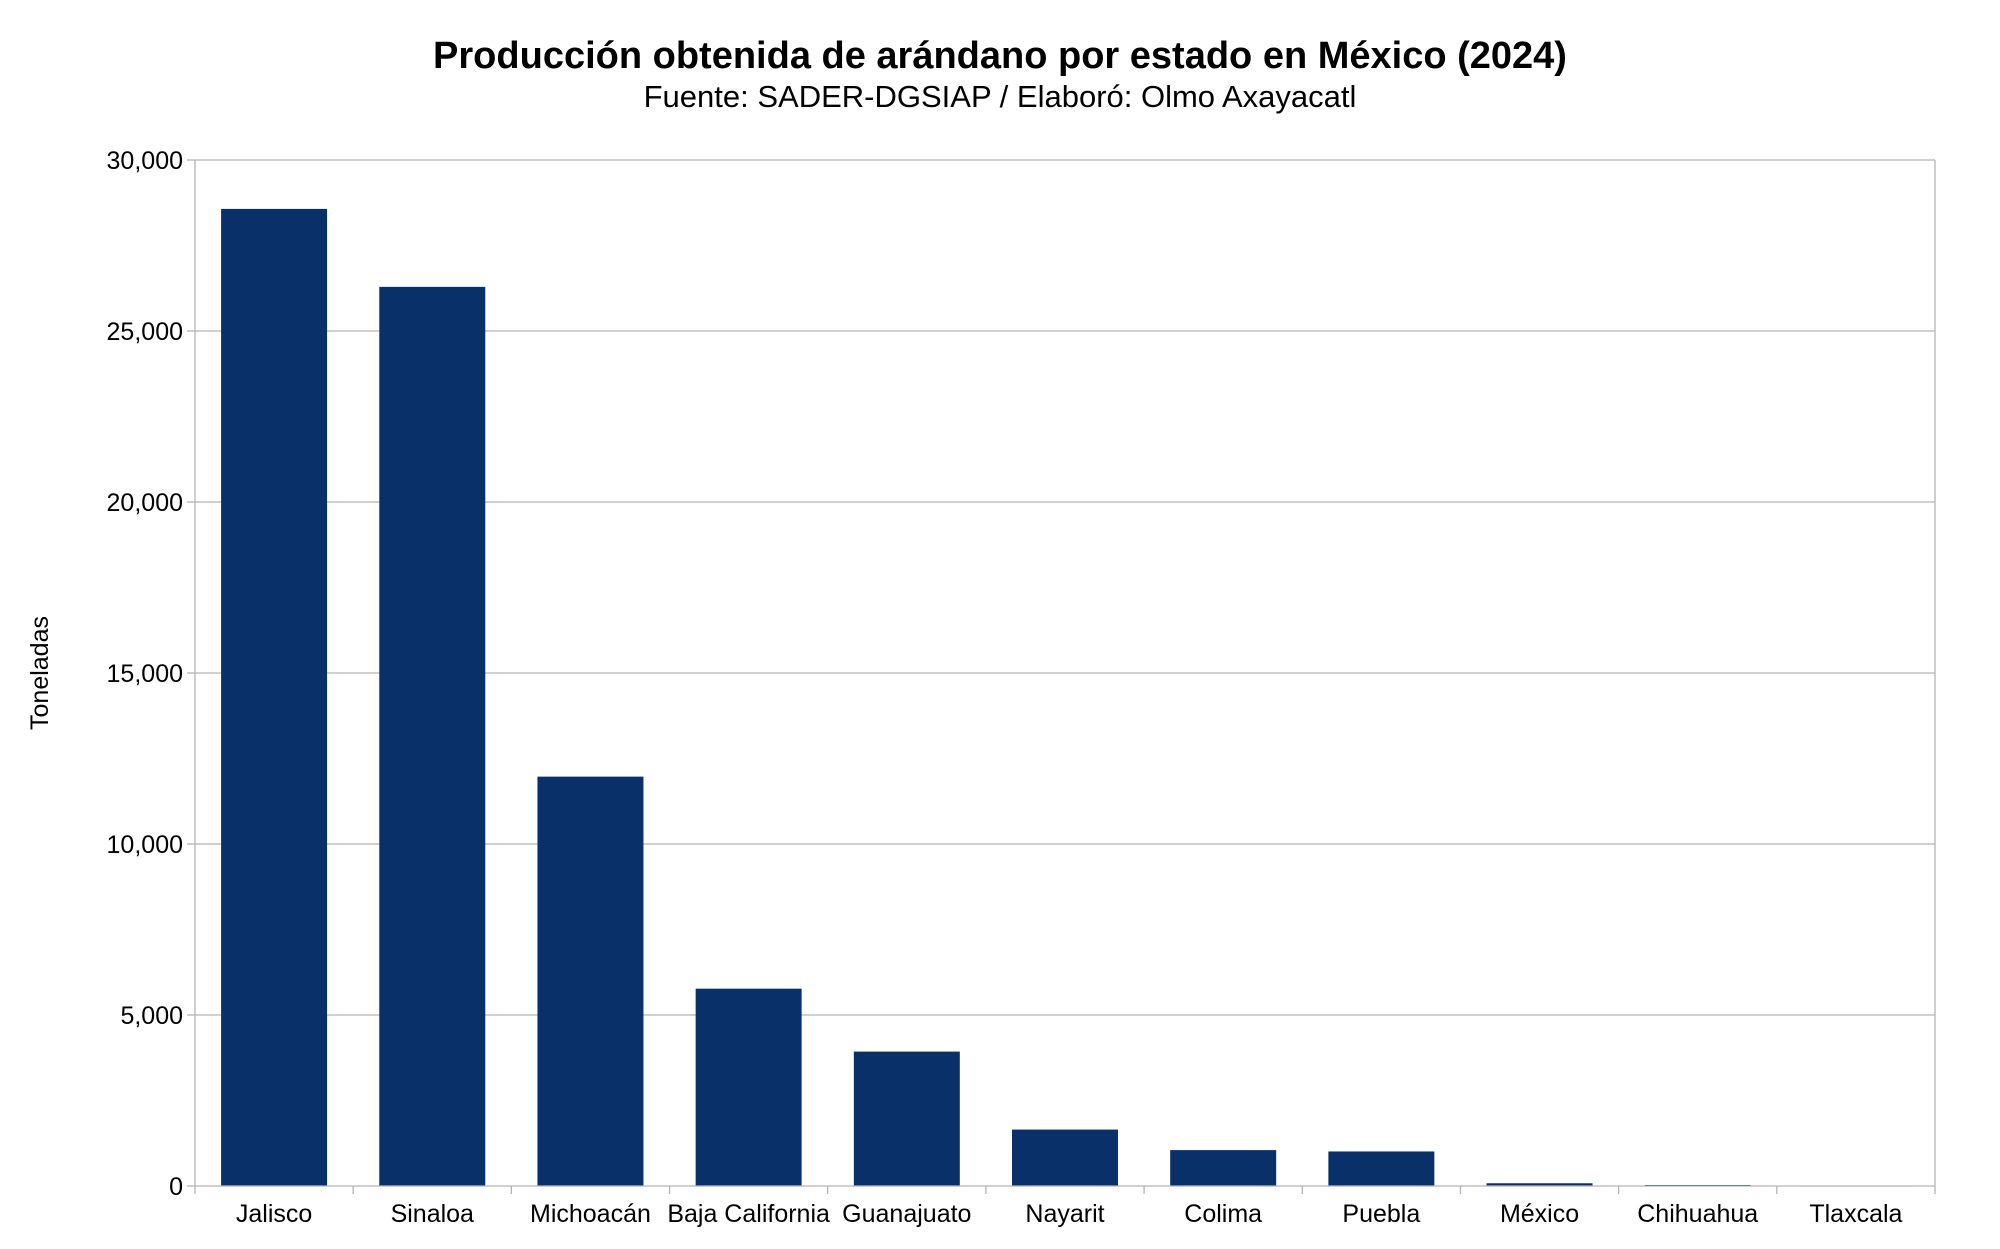  I want to click on x-tick-label: Nayarit, so click(1064, 1214).